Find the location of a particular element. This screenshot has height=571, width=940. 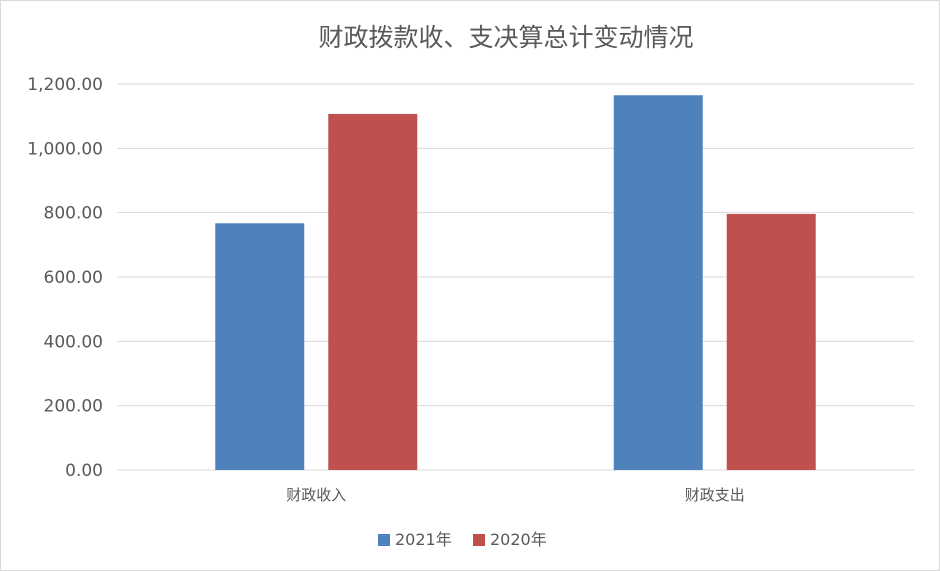

y-tick-label: 1,000.00 is located at coordinates (65, 149).